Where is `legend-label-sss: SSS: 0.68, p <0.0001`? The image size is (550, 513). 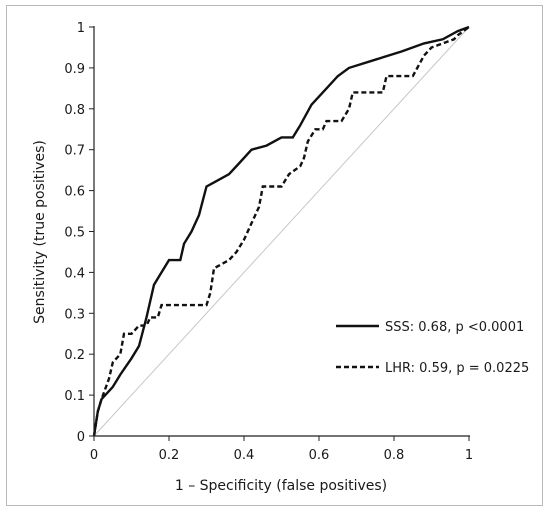
legend-label-sss: SSS: 0.68, p <0.0001 is located at coordinates (454, 327).